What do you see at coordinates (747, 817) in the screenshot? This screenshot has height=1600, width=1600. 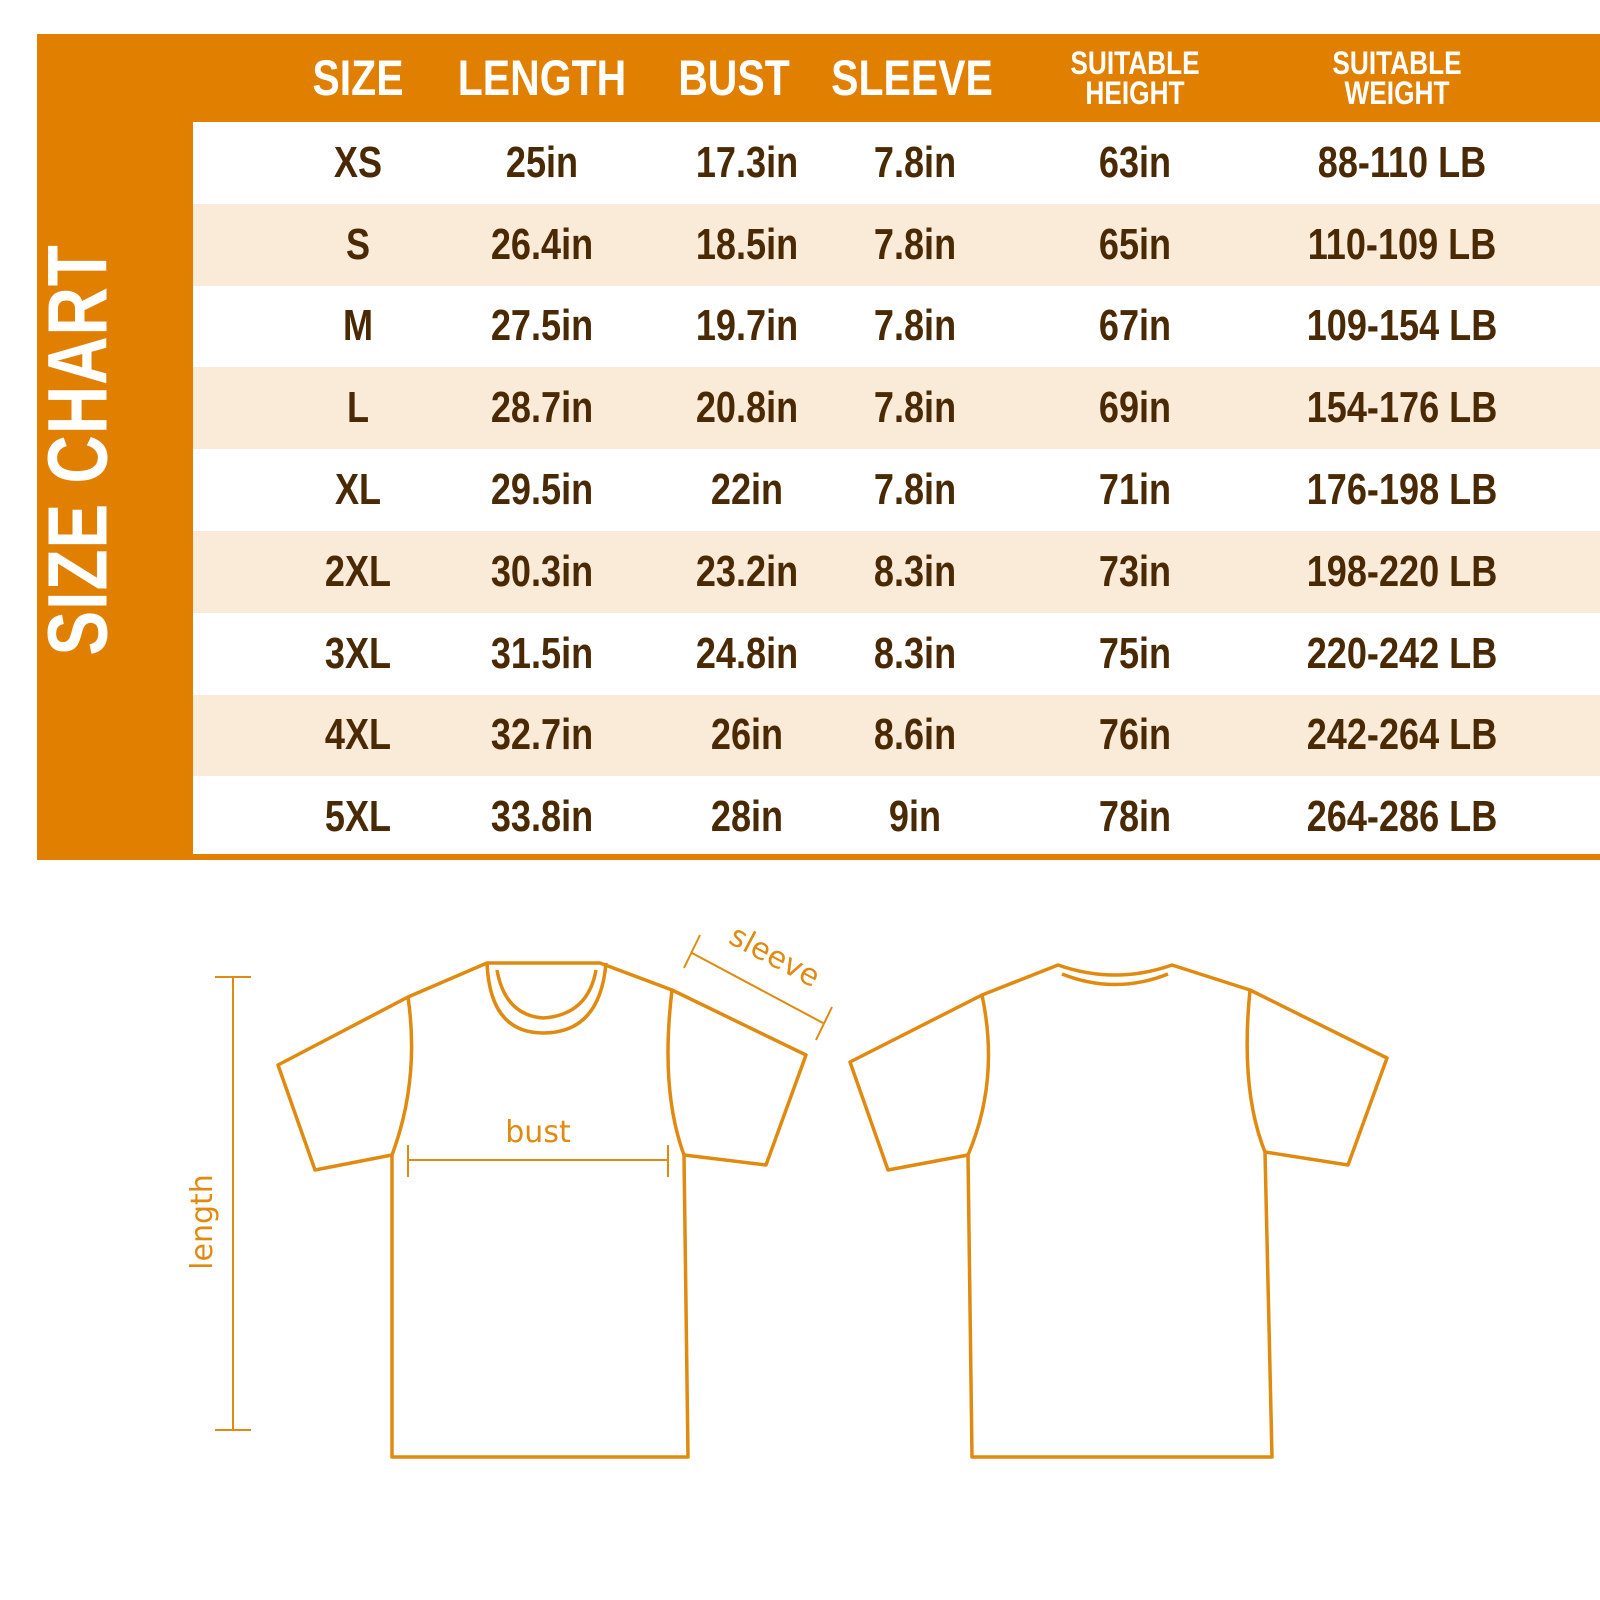 I see `cell-bust: 28in` at bounding box center [747, 817].